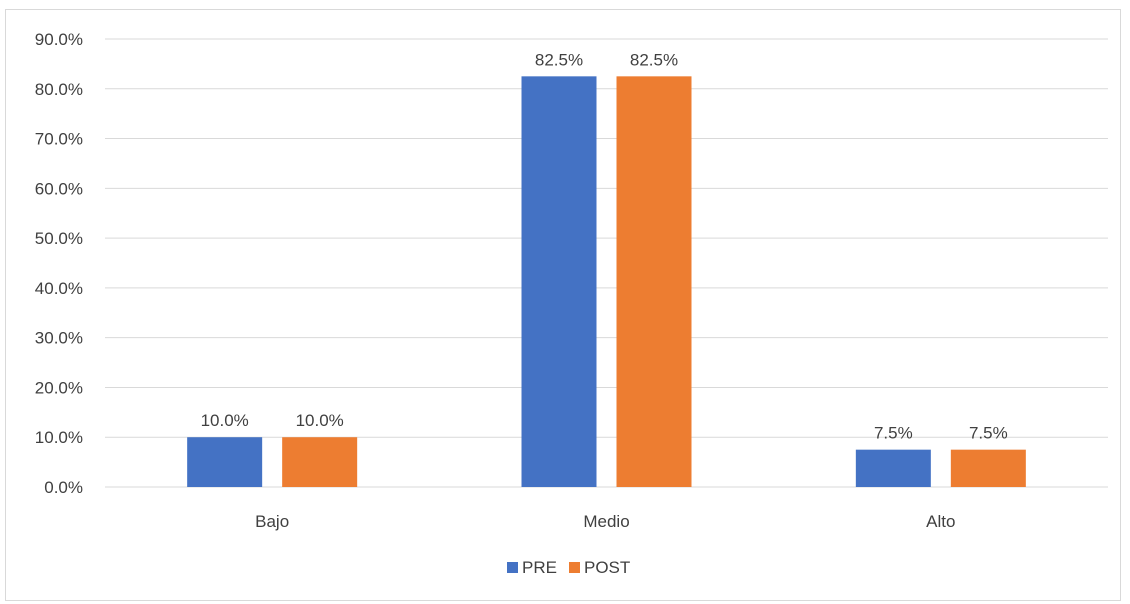 Image resolution: width=1130 pixels, height=604 pixels. Describe the element at coordinates (63, 487) in the screenshot. I see `y-tick-label: 0.0%` at that location.